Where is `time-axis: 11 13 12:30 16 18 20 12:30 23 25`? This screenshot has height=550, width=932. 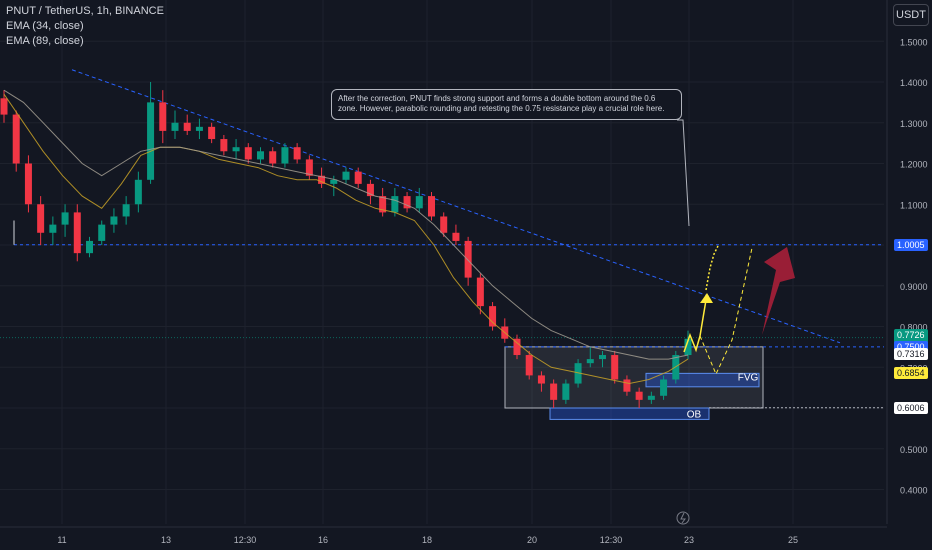 time-axis: 11 13 12:30 16 18 20 12:30 23 25 is located at coordinates (427, 528).